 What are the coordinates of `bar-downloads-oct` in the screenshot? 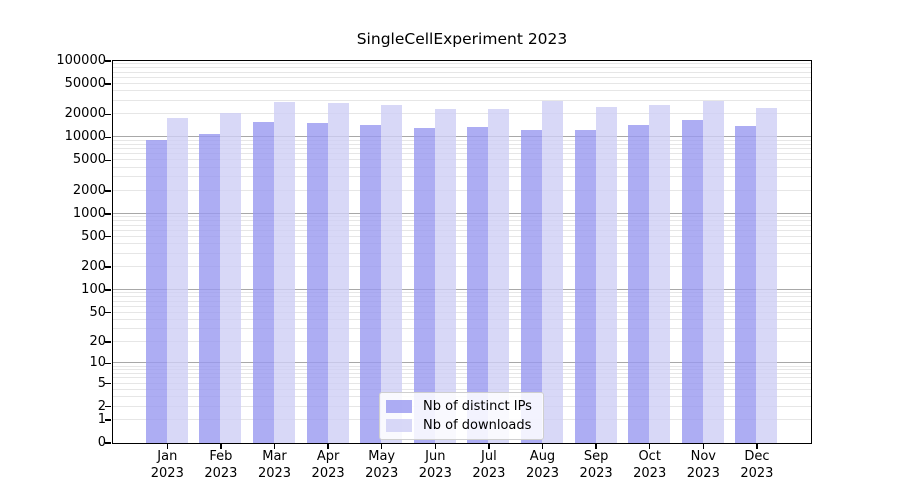 It's located at (660, 274).